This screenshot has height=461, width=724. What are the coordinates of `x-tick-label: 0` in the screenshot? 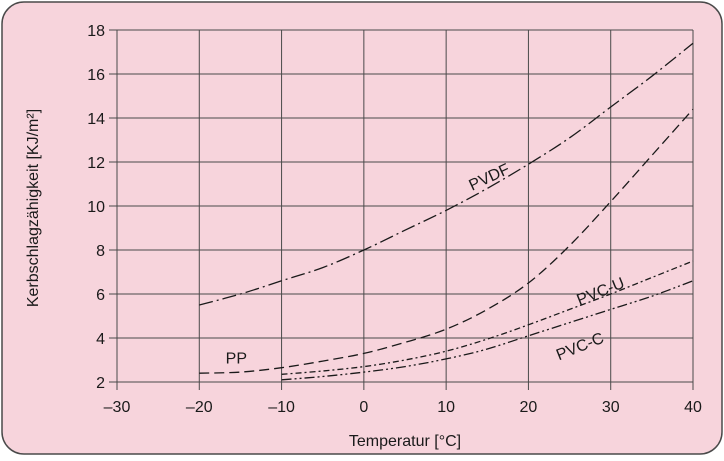 It's located at (363, 407).